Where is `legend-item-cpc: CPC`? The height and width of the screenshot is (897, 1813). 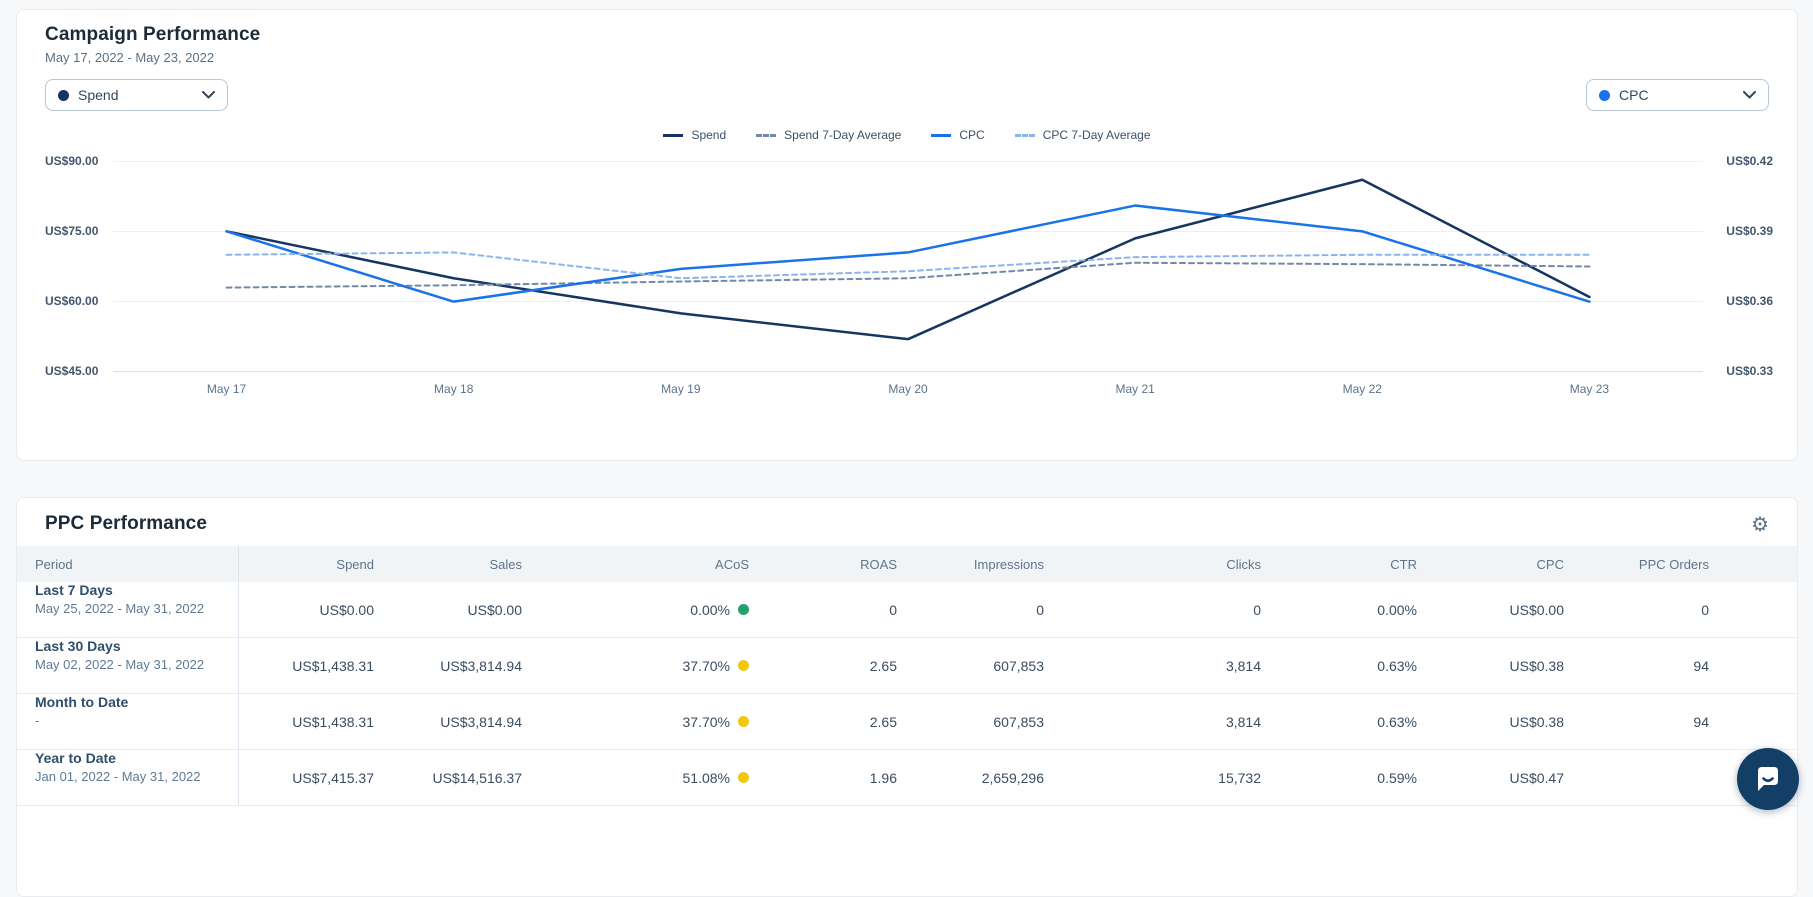
legend-item-cpc: CPC is located at coordinates (958, 135).